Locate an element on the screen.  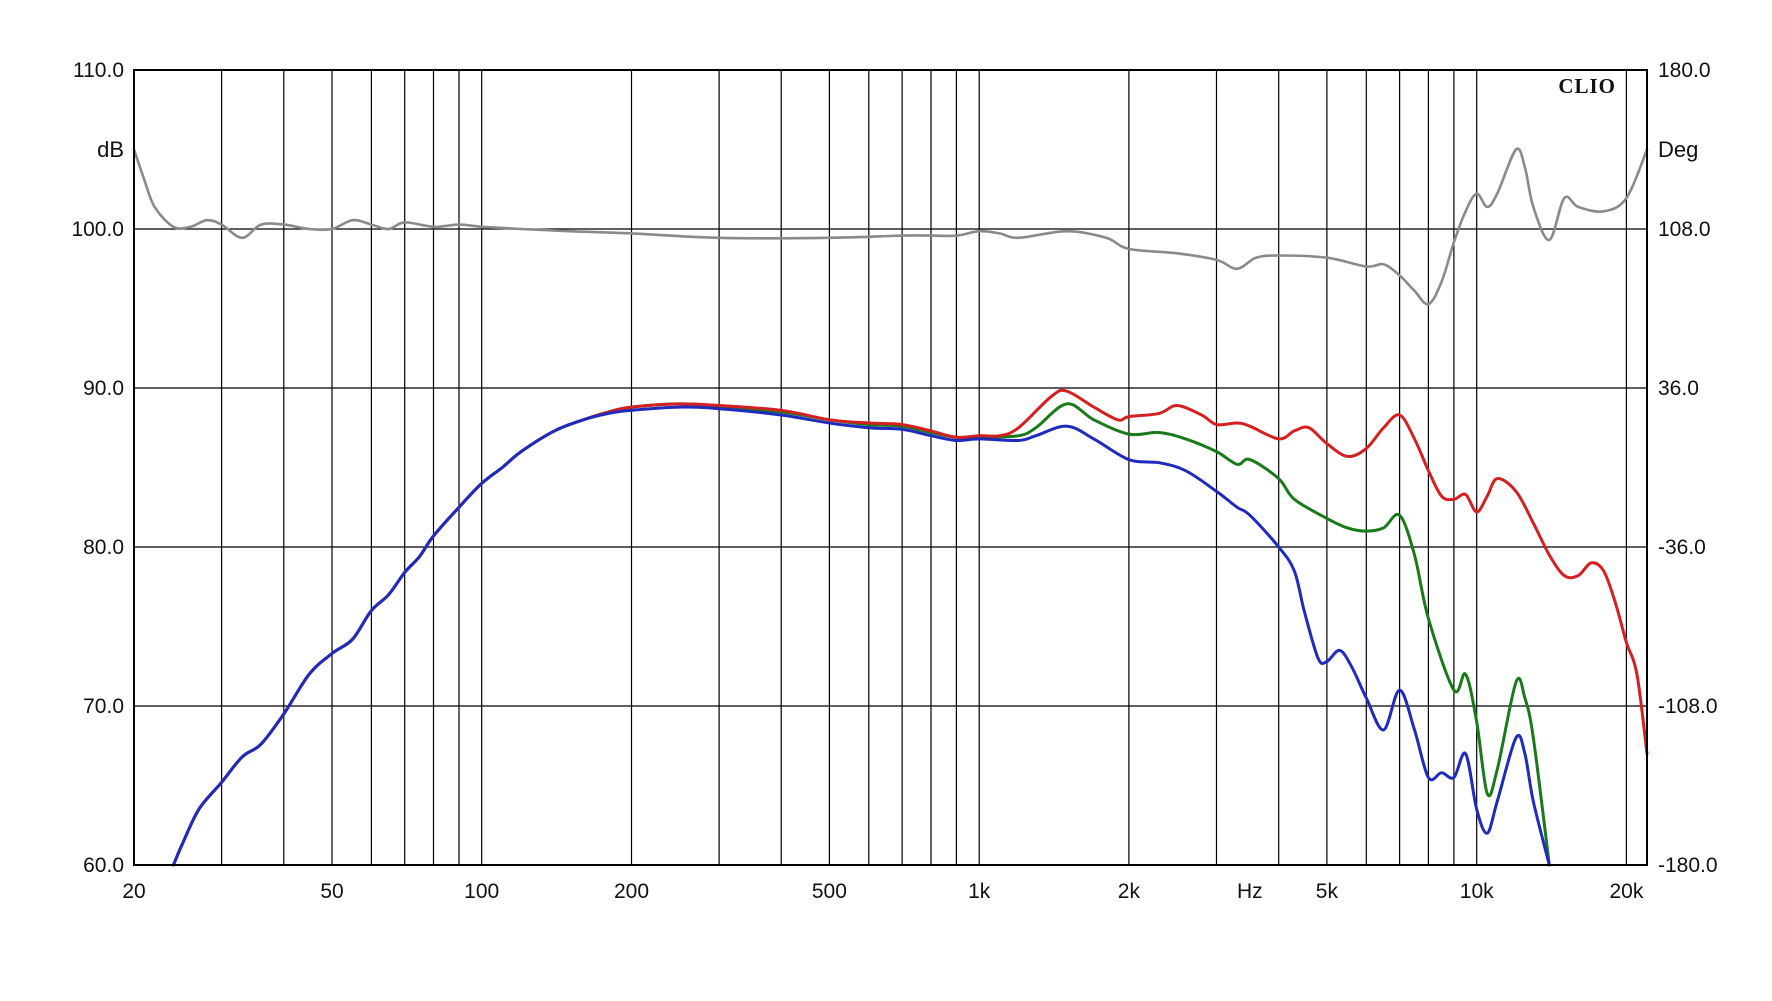
y-left-tick-label: 70.0 is located at coordinates (103, 706).